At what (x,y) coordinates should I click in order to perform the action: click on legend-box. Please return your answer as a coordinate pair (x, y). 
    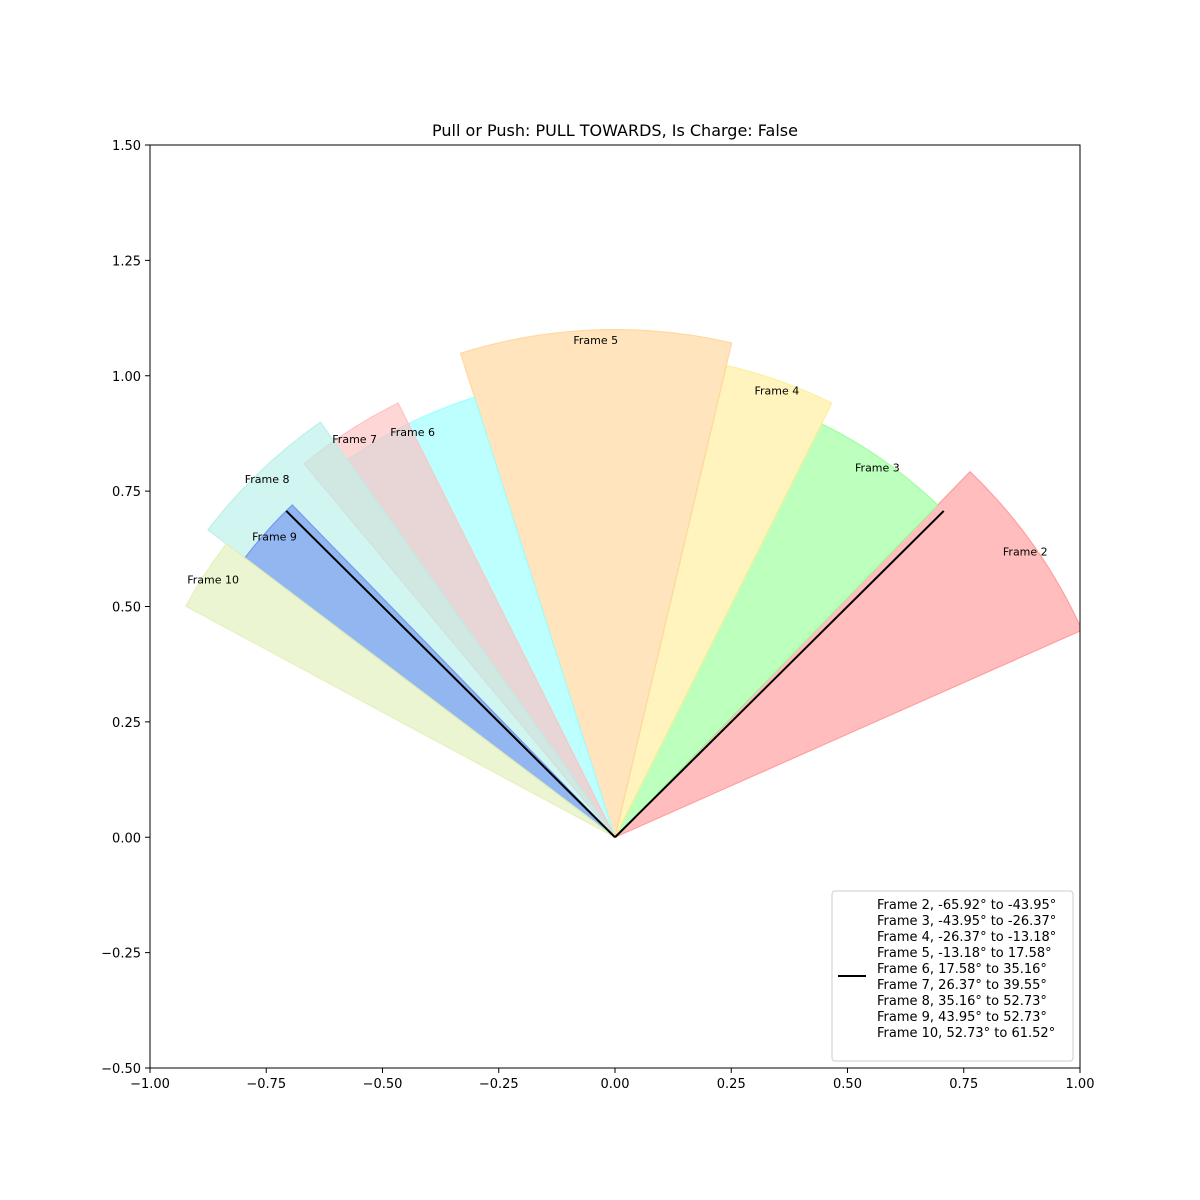
    Looking at the image, I should click on (952, 976).